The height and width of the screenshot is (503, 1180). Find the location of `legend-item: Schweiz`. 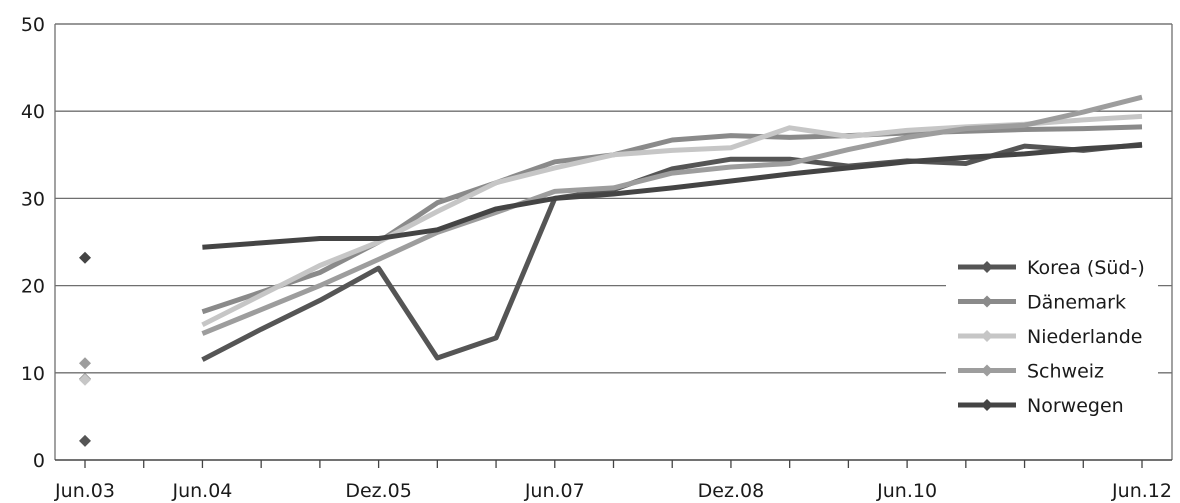

legend-item: Schweiz is located at coordinates (1031, 372).